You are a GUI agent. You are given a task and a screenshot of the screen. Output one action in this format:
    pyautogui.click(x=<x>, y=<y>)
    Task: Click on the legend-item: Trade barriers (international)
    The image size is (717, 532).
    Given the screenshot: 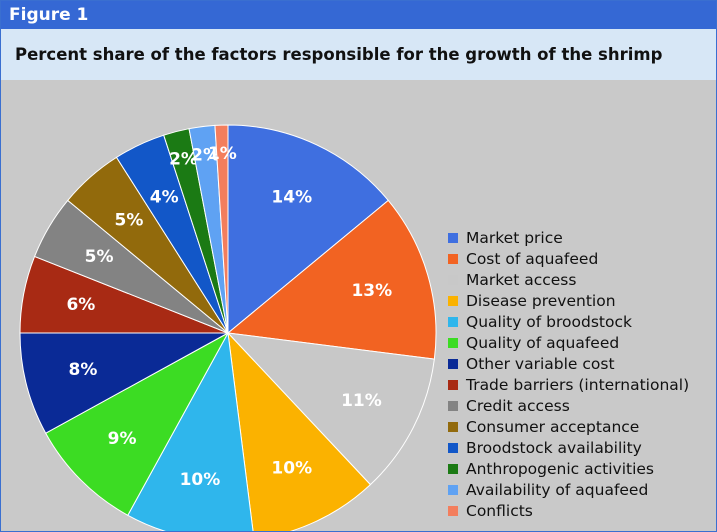 What is the action you would take?
    pyautogui.click(x=568, y=385)
    